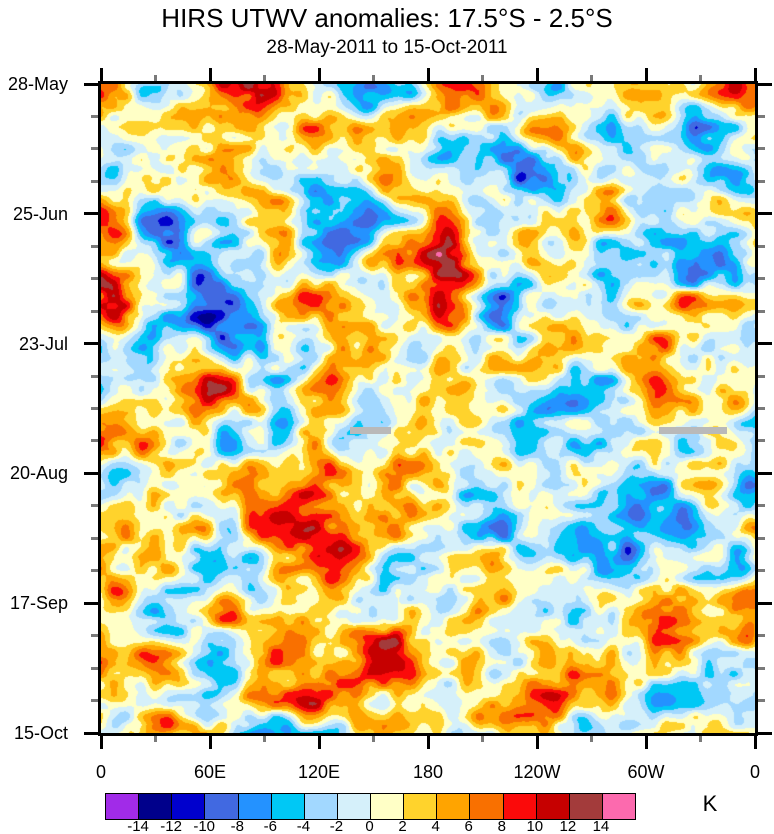 The width and height of the screenshot is (774, 834). Describe the element at coordinates (369, 826) in the screenshot. I see `colorbar-tick-label: 0` at that location.